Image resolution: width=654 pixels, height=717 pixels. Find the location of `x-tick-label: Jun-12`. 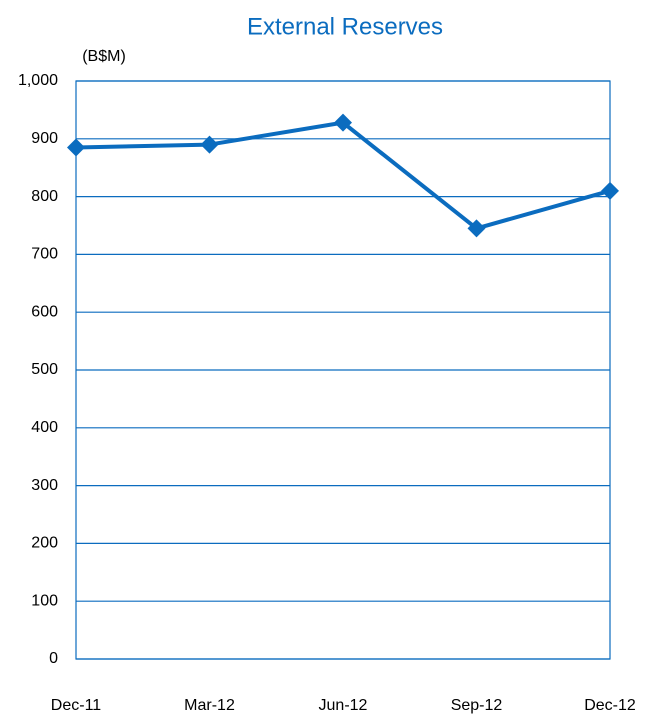

x-tick-label: Jun-12 is located at coordinates (343, 705).